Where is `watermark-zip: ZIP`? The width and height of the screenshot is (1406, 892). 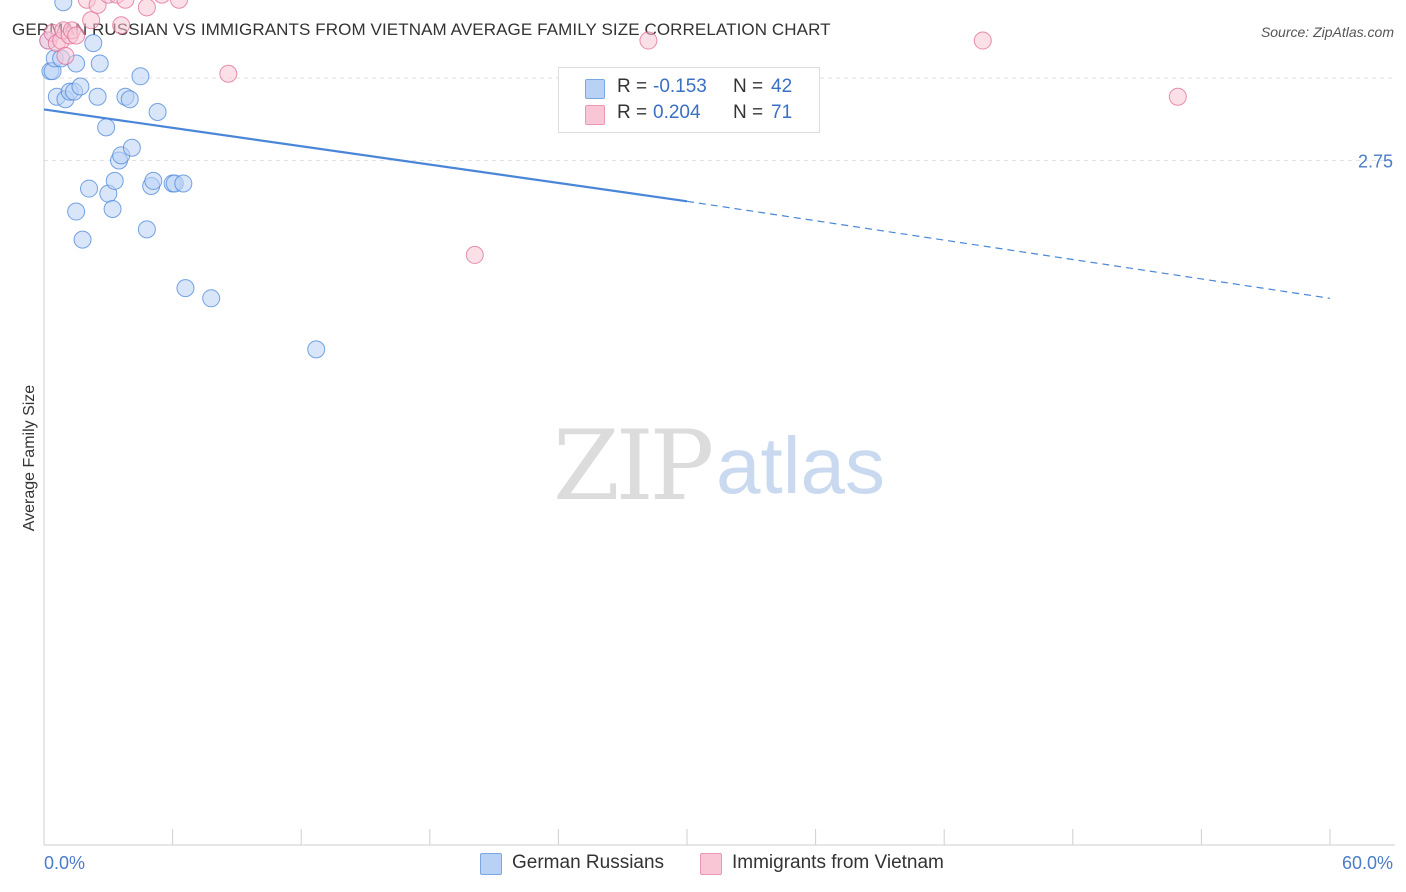
watermark-zip: ZIP is located at coordinates (633, 466).